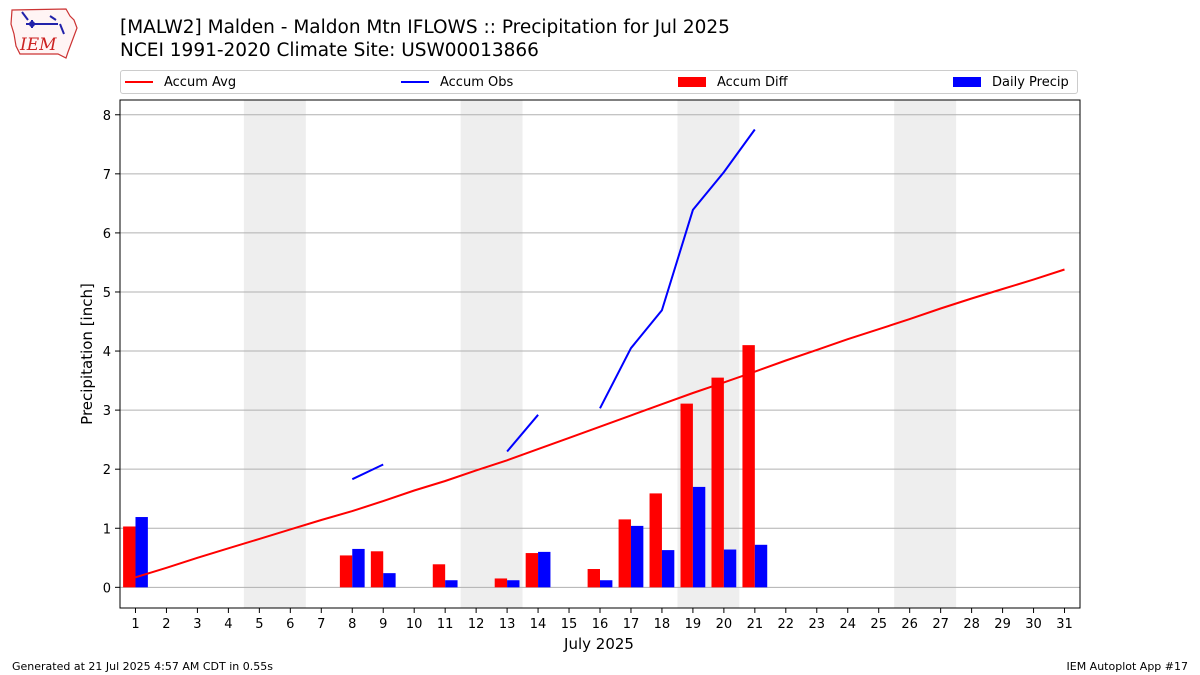 The image size is (1200, 675). What do you see at coordinates (107, 175) in the screenshot?
I see `y-tick-label: 7` at bounding box center [107, 175].